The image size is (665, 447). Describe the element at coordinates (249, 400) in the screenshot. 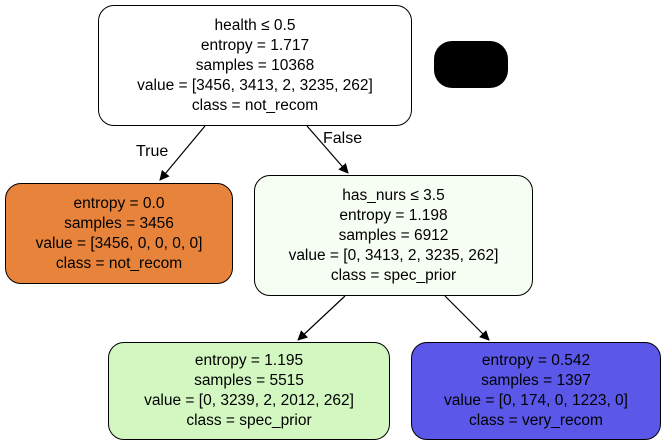

I see `node-line: value = [0, 3239, 2, 2012, 262]` at that location.